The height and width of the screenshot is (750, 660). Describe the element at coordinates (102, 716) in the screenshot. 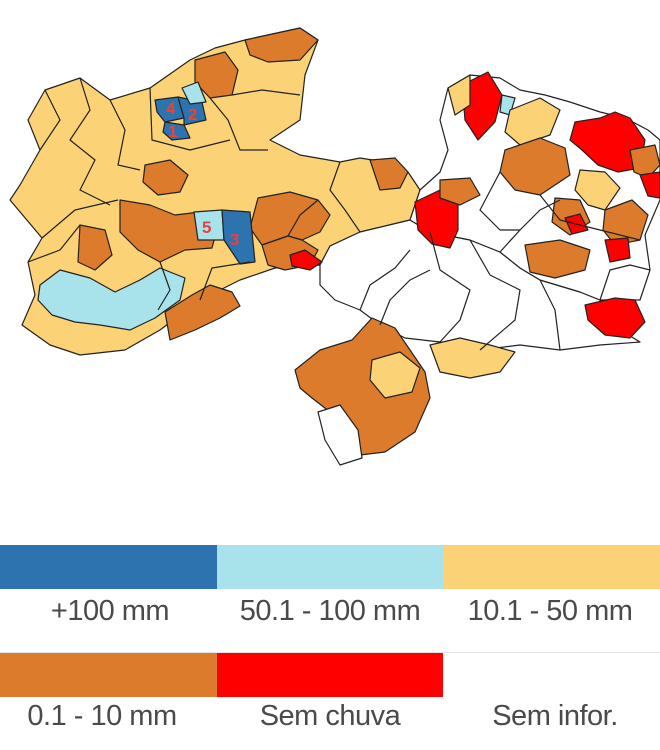

I see `legend-label-0-10: 0.1 - 10 mm` at that location.